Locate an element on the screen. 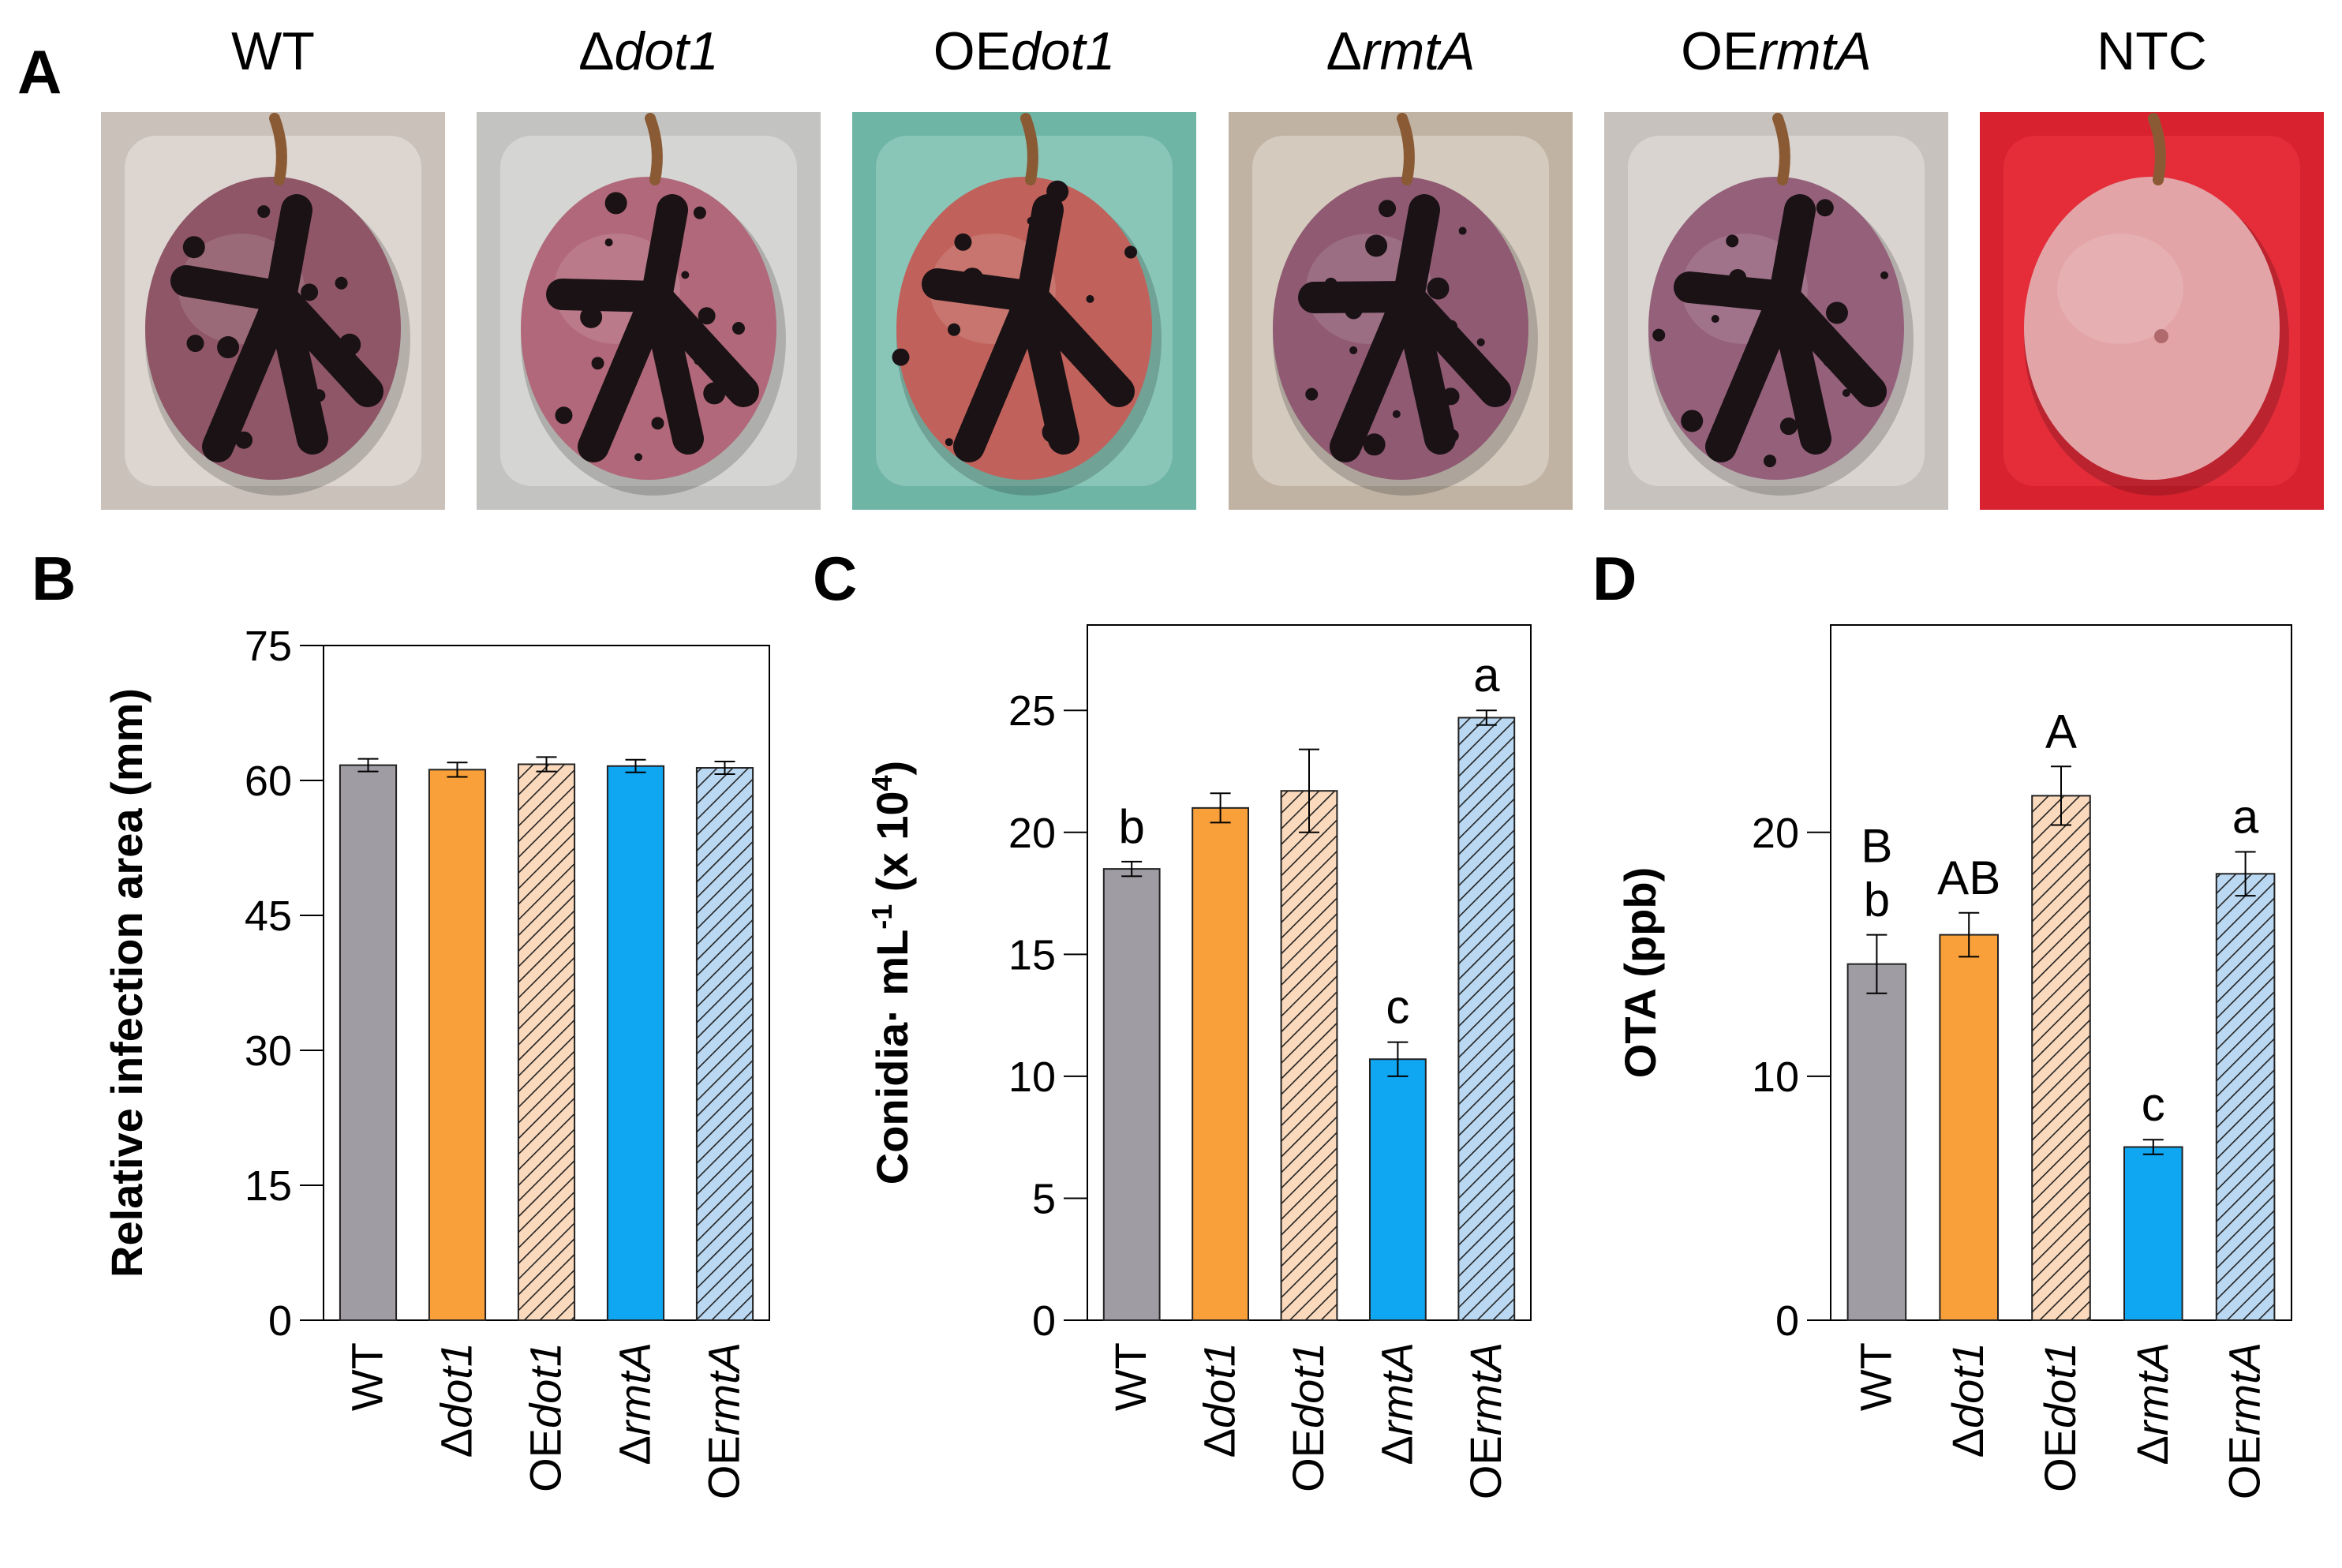  significance-letter-upper: AB is located at coordinates (1968, 878).